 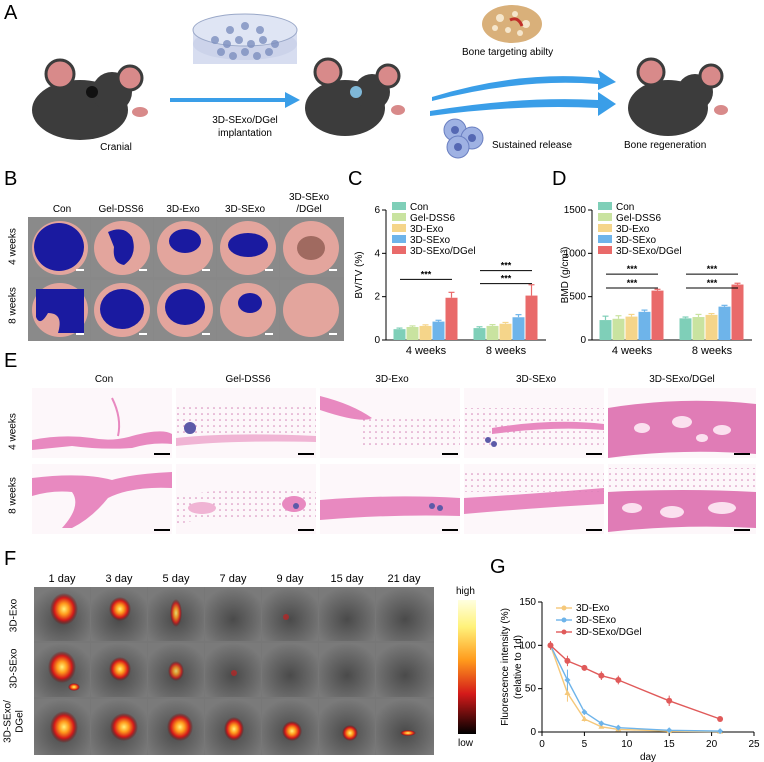 What do you see at coordinates (535, 379) in the screenshot?
I see `e-col-sexo: 3D-SExo` at bounding box center [535, 379].